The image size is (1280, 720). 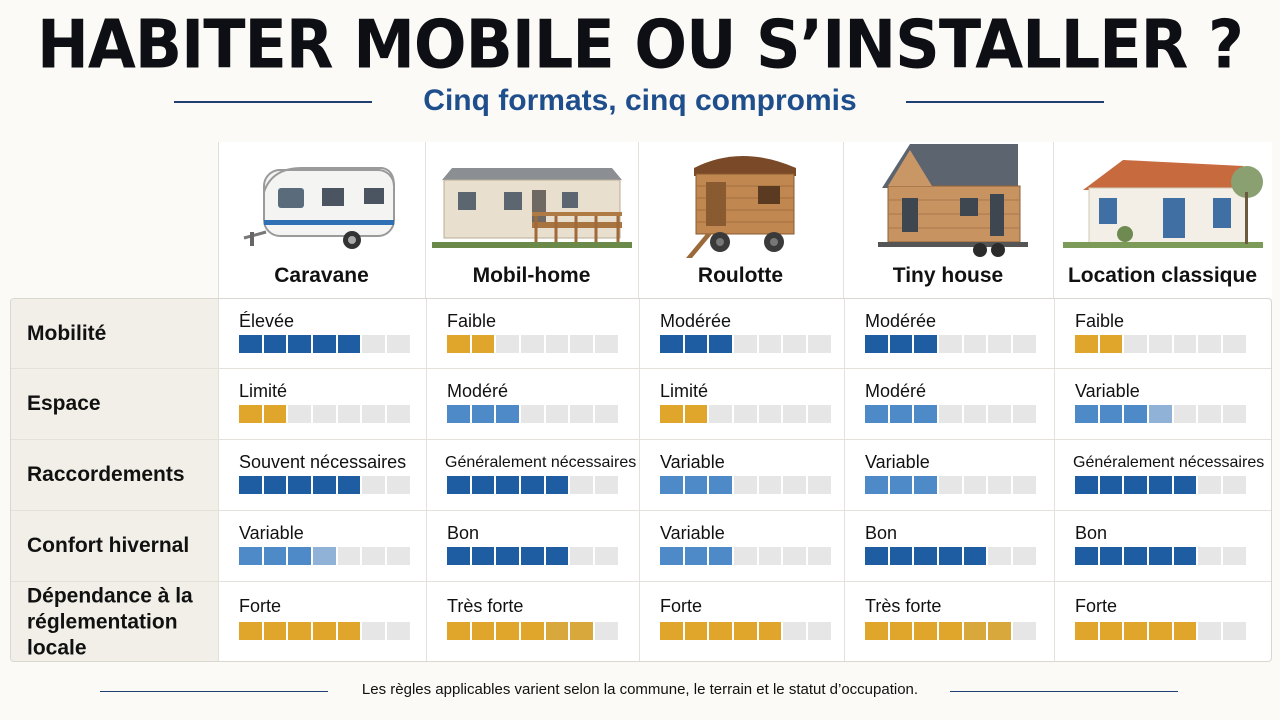 What do you see at coordinates (485, 606) in the screenshot?
I see `cell-value: Très forte` at bounding box center [485, 606].